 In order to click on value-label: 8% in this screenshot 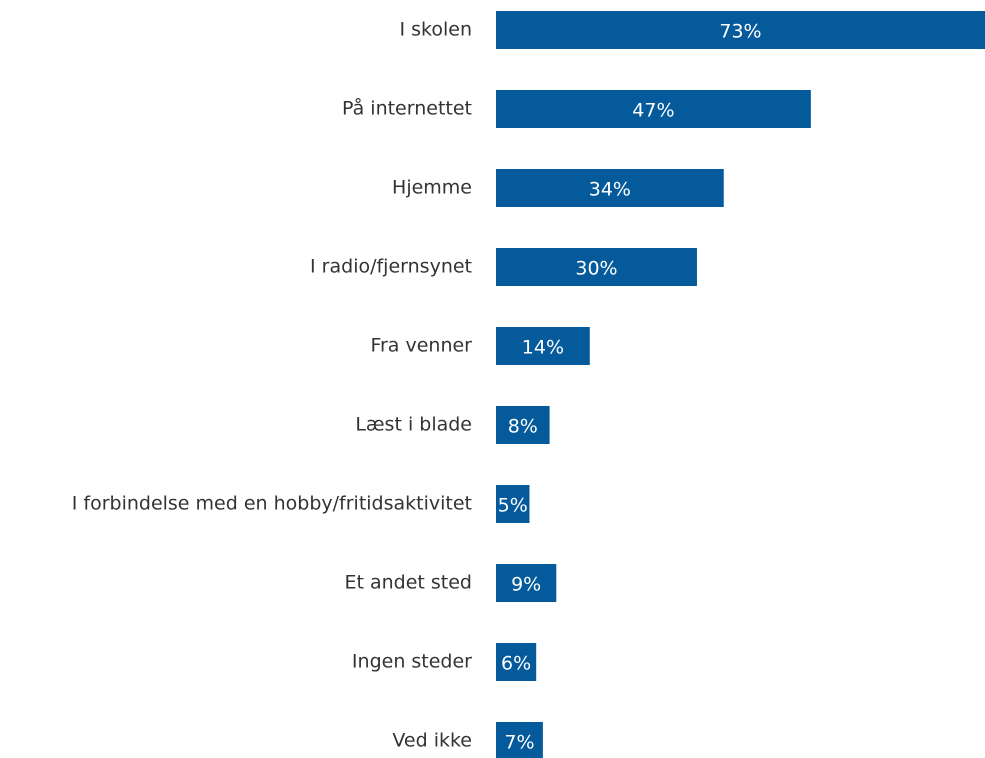, I will do `click(523, 427)`.